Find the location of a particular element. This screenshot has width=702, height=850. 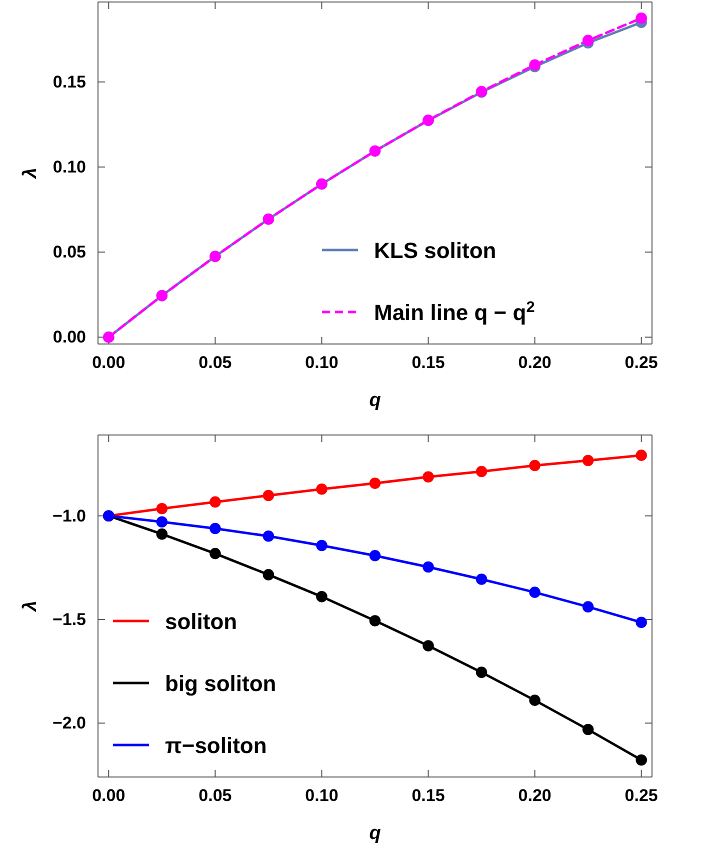

y-tick-label: 0.15 is located at coordinates (69, 82).